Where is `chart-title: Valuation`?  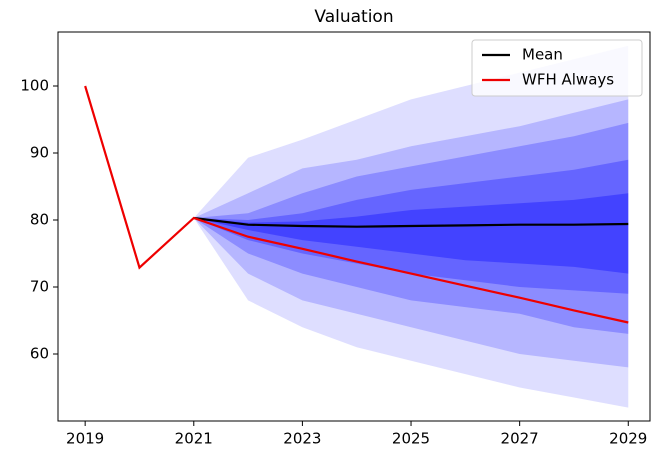
chart-title: Valuation is located at coordinates (353, 17).